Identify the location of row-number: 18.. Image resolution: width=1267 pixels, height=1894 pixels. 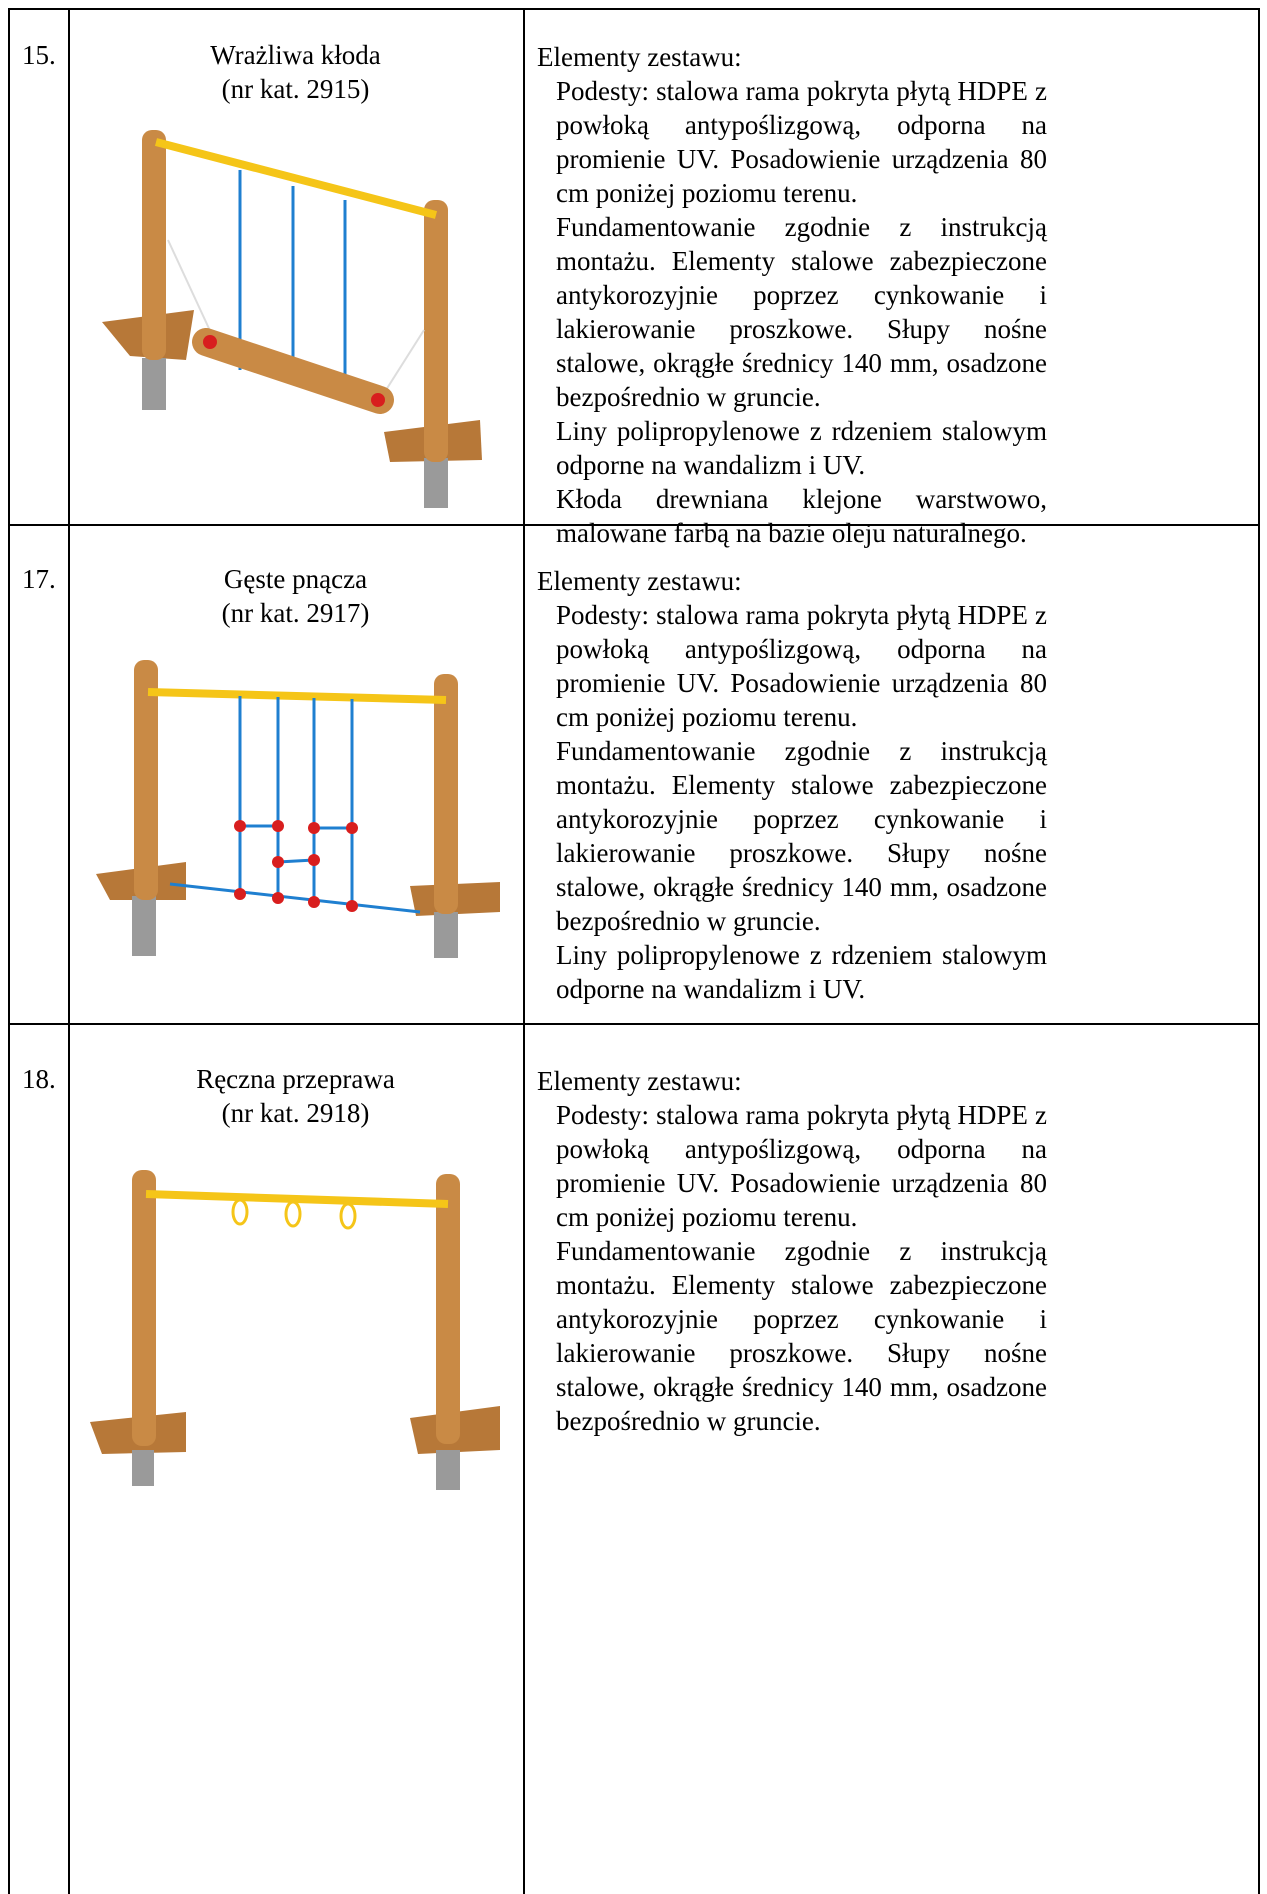
(39, 1079).